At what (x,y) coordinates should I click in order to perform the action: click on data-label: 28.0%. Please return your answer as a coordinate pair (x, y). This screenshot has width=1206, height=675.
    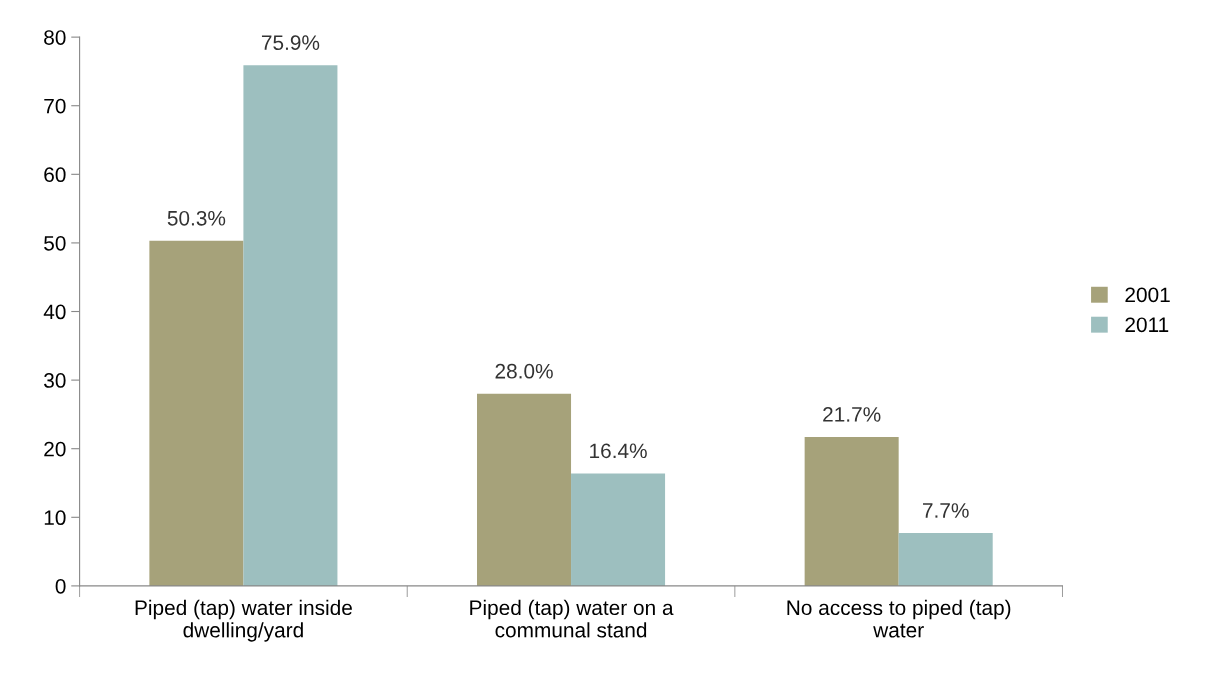
    Looking at the image, I should click on (524, 371).